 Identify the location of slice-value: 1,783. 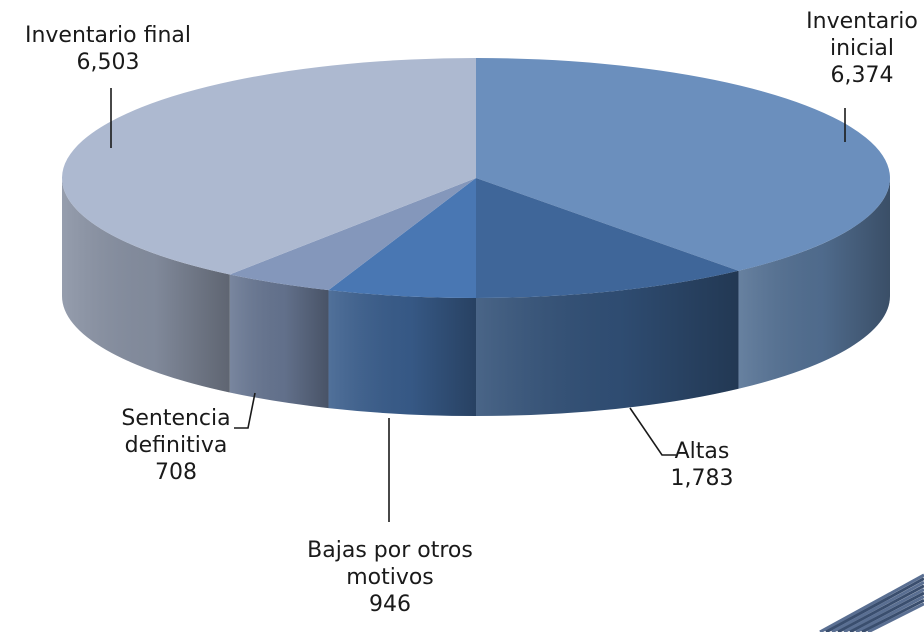
(702, 478).